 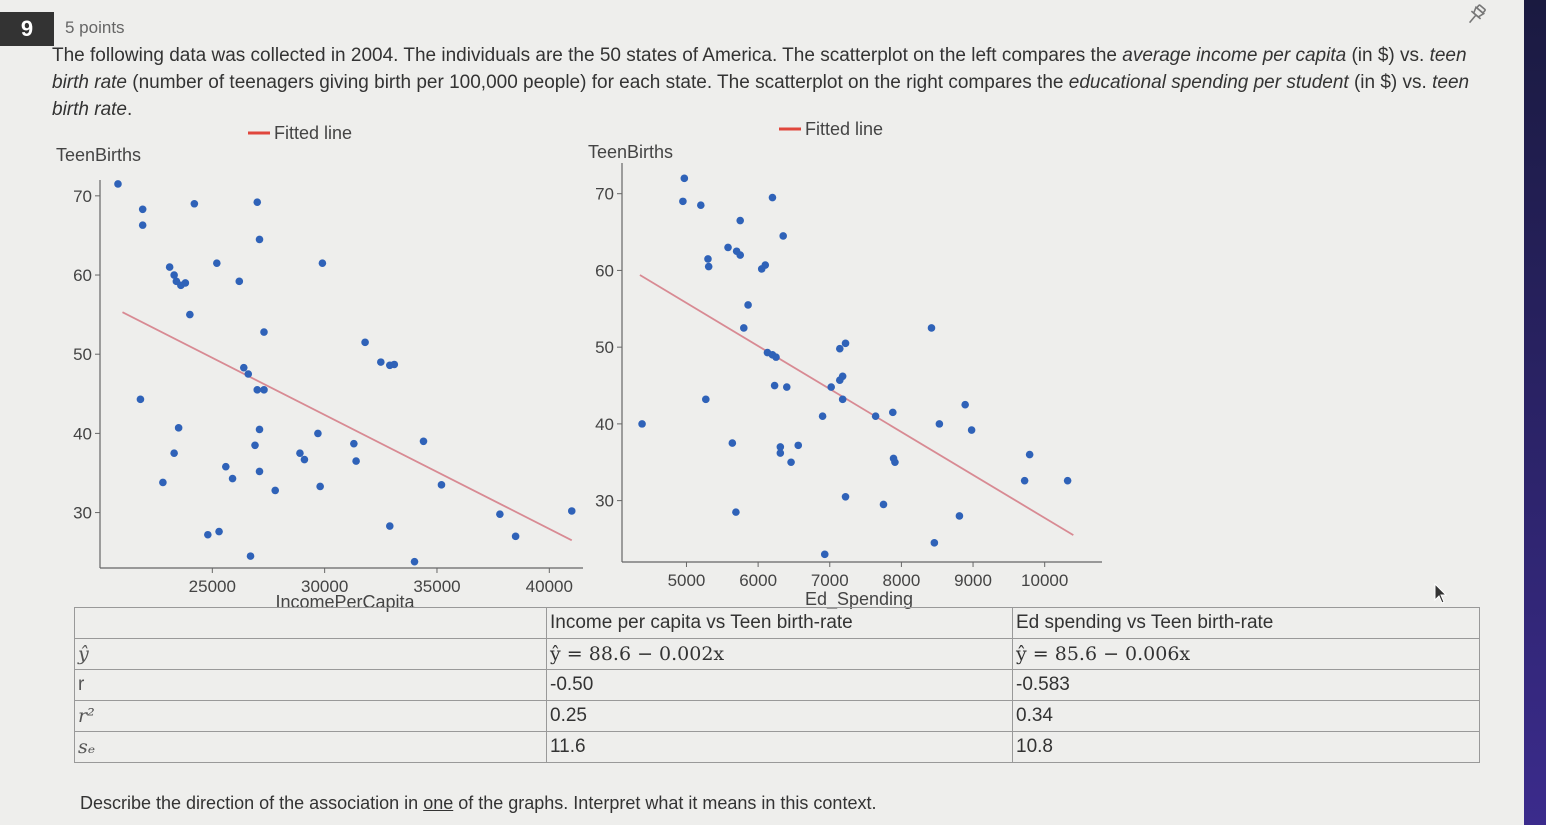 What do you see at coordinates (1535, 412) in the screenshot?
I see `window-edge` at bounding box center [1535, 412].